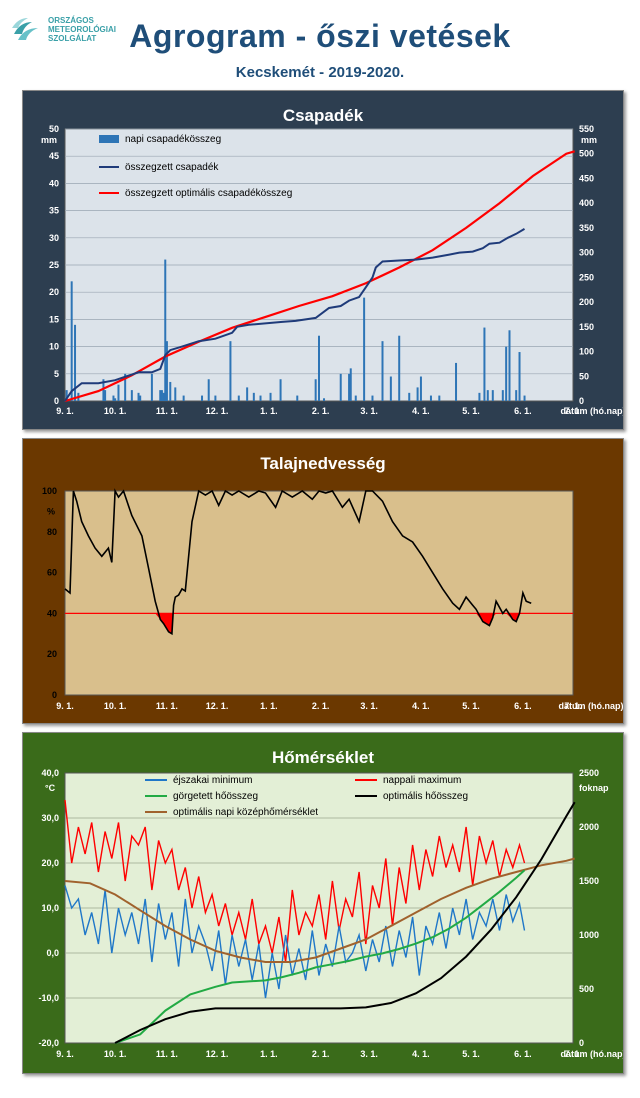 This screenshot has height=1098, width=640. Describe the element at coordinates (298, 623) in the screenshot. I see `below-threshold-fill` at that location.